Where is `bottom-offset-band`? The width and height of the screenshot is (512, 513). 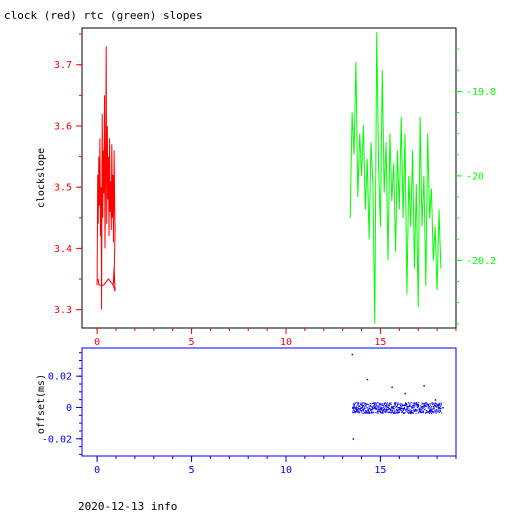 bottom-offset-band is located at coordinates (397, 408).